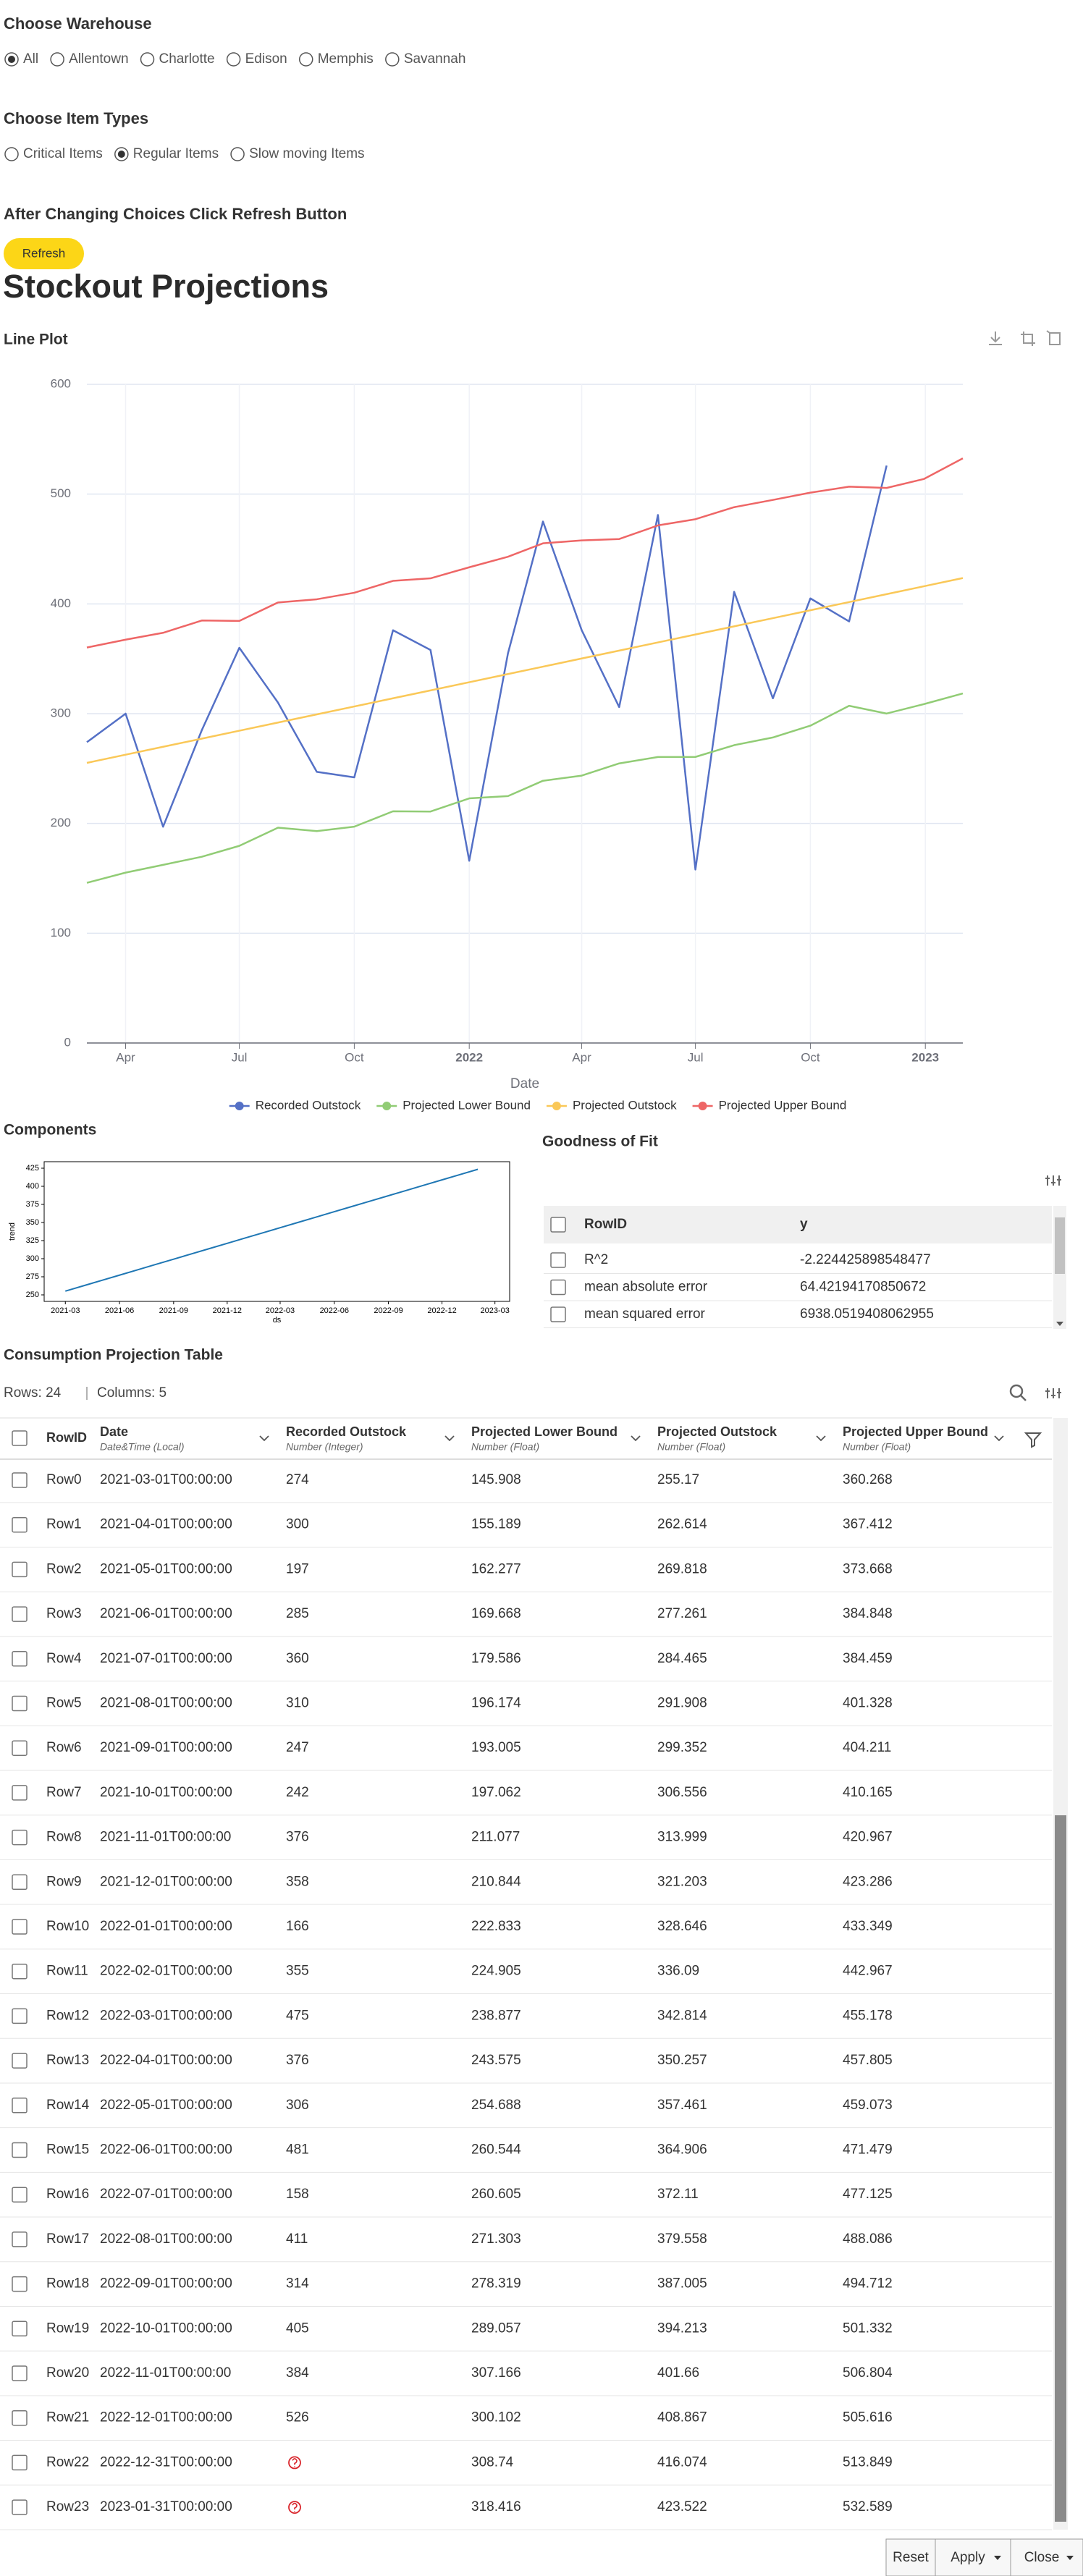 The width and height of the screenshot is (1083, 2576). What do you see at coordinates (600, 1141) in the screenshot?
I see `section-title: Goodness of Fit` at bounding box center [600, 1141].